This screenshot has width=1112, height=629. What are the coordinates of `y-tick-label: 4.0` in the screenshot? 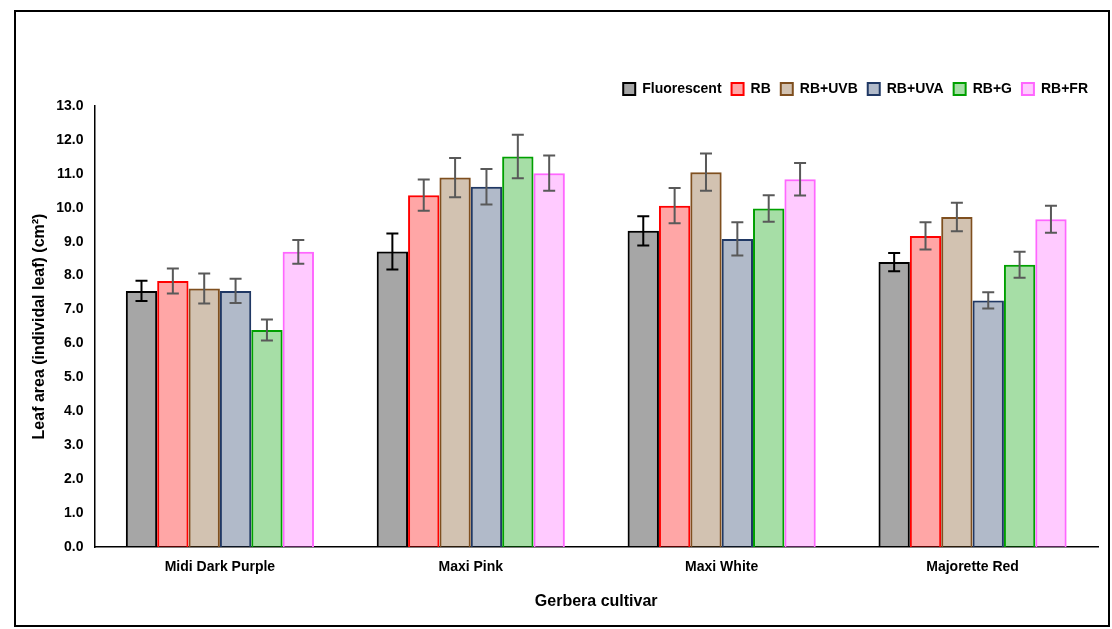 It's located at (73, 410).